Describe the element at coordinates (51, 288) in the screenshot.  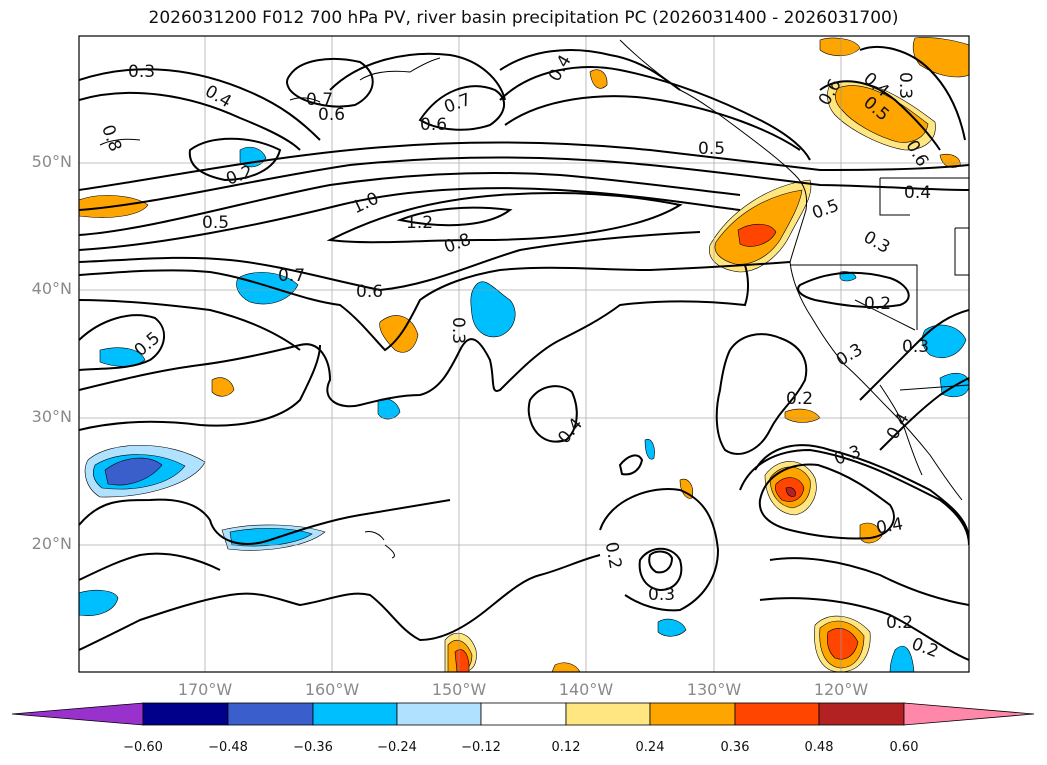
I see `lat-label: 40°N` at that location.